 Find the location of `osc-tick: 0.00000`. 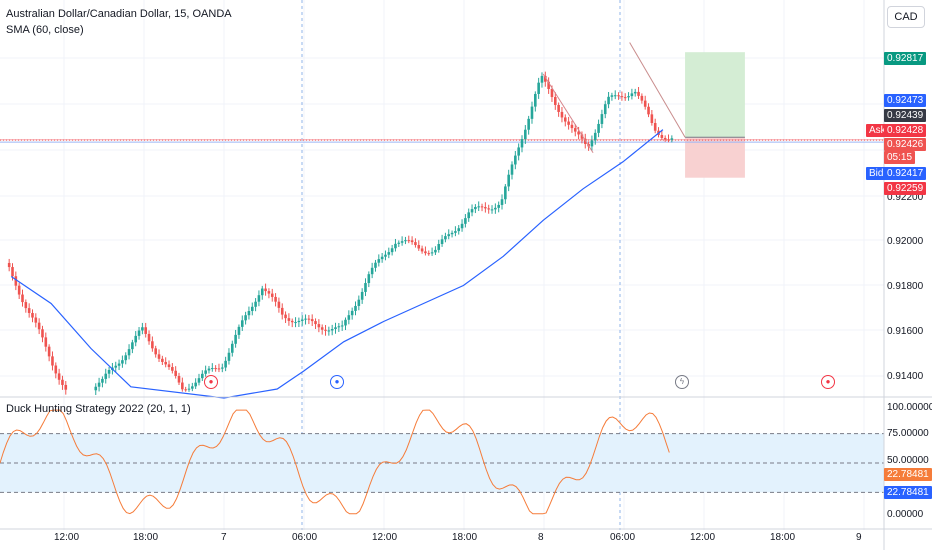

osc-tick: 0.00000 is located at coordinates (905, 514).